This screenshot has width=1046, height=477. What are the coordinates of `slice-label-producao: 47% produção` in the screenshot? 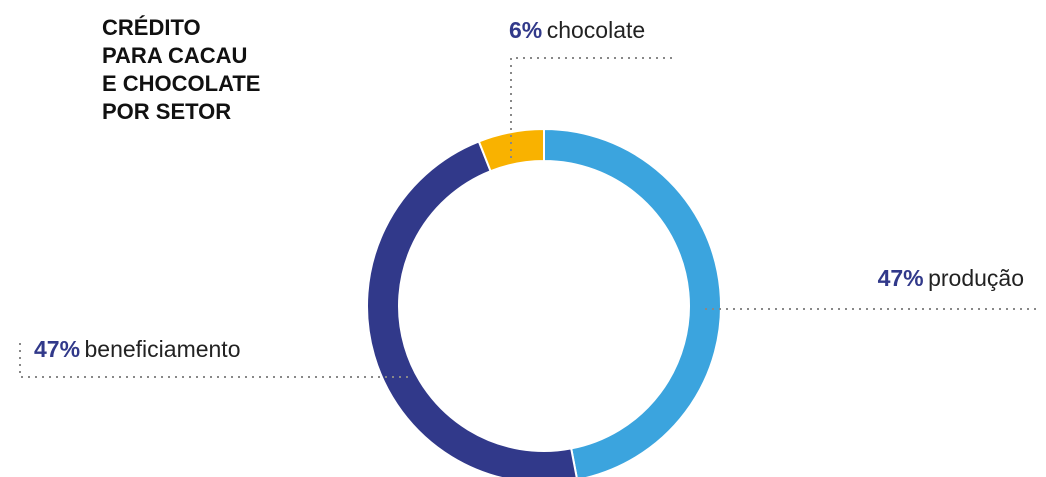 It's located at (951, 278).